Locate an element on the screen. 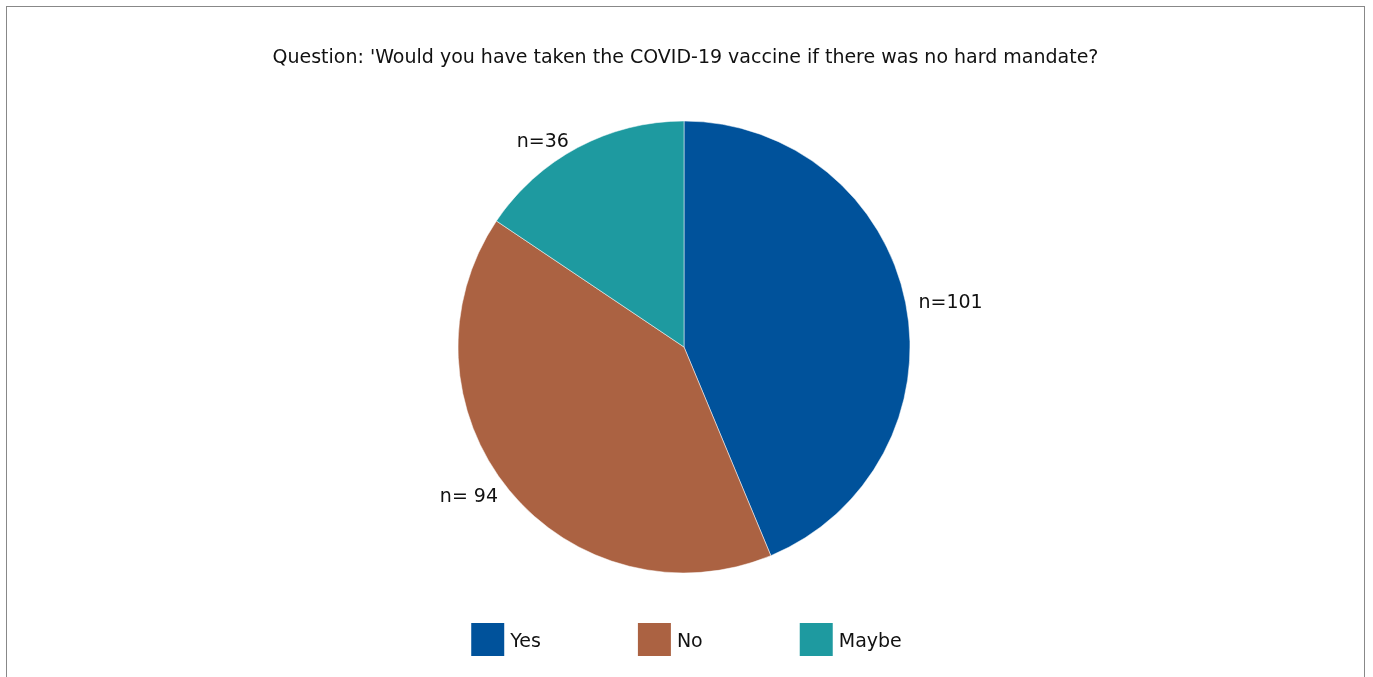 The height and width of the screenshot is (677, 1373). chart-title: Question: 'Would you have taken the COVID-19 vaccine if there was no hard mandate? is located at coordinates (685, 55).